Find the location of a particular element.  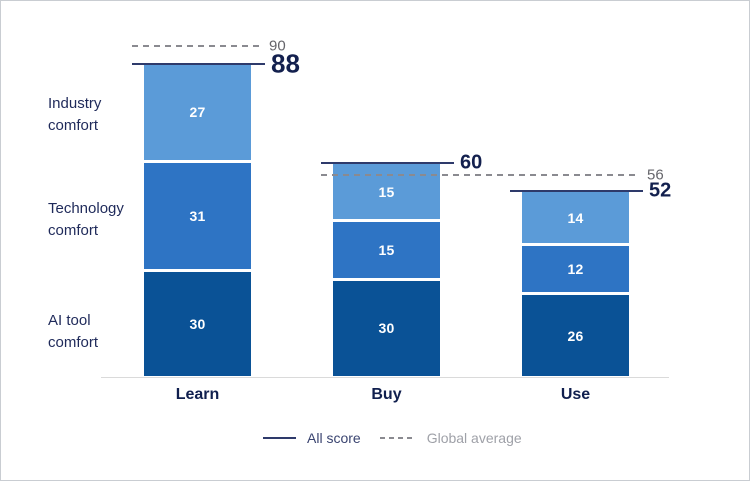

segment-industry-comfort: 14 is located at coordinates (575, 218).